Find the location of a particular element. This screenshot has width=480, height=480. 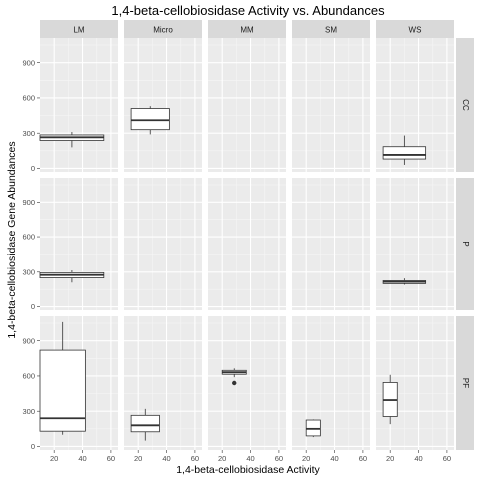

box-lm-p is located at coordinates (72, 276).